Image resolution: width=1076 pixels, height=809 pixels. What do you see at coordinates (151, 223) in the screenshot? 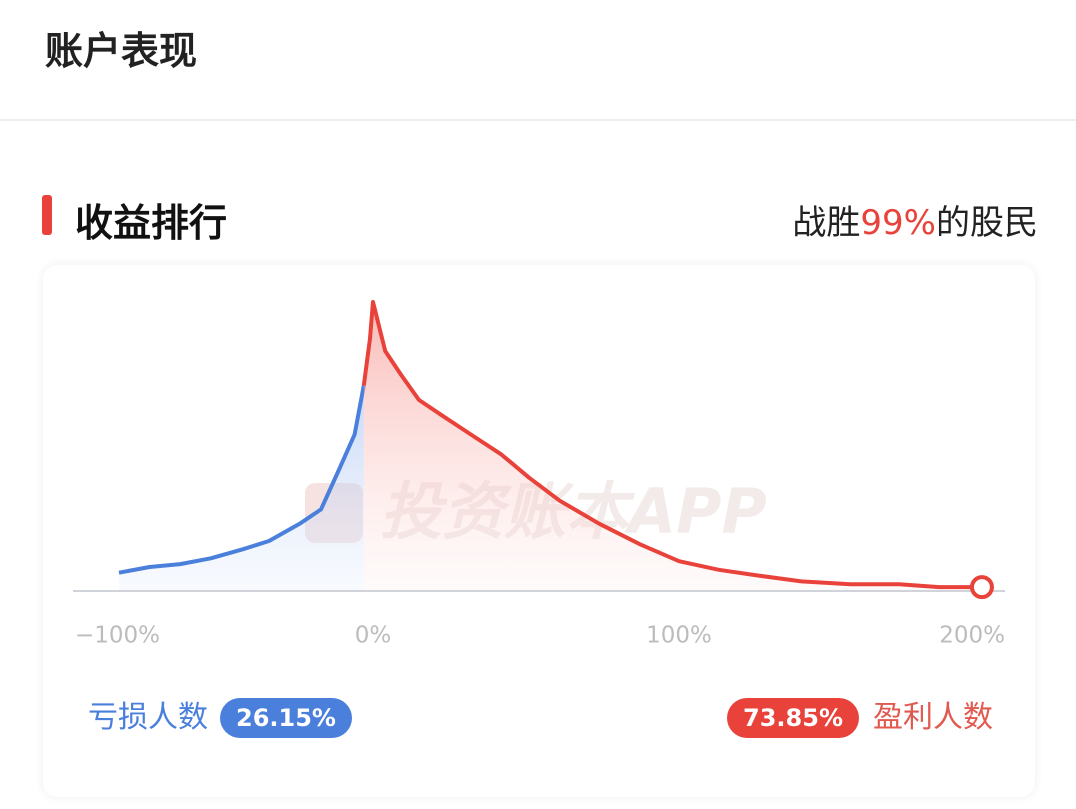
I see `section-title: 收益排行` at bounding box center [151, 223].